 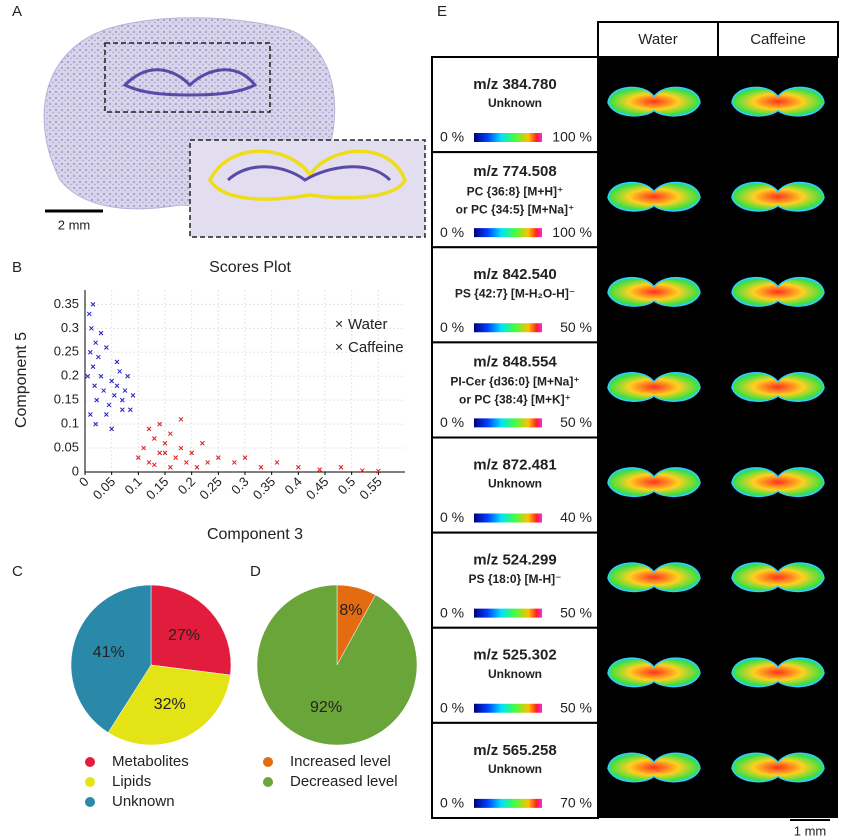 What do you see at coordinates (515, 209) in the screenshot?
I see `annotation: or PC {34:5} [M+Na]⁺` at bounding box center [515, 209].